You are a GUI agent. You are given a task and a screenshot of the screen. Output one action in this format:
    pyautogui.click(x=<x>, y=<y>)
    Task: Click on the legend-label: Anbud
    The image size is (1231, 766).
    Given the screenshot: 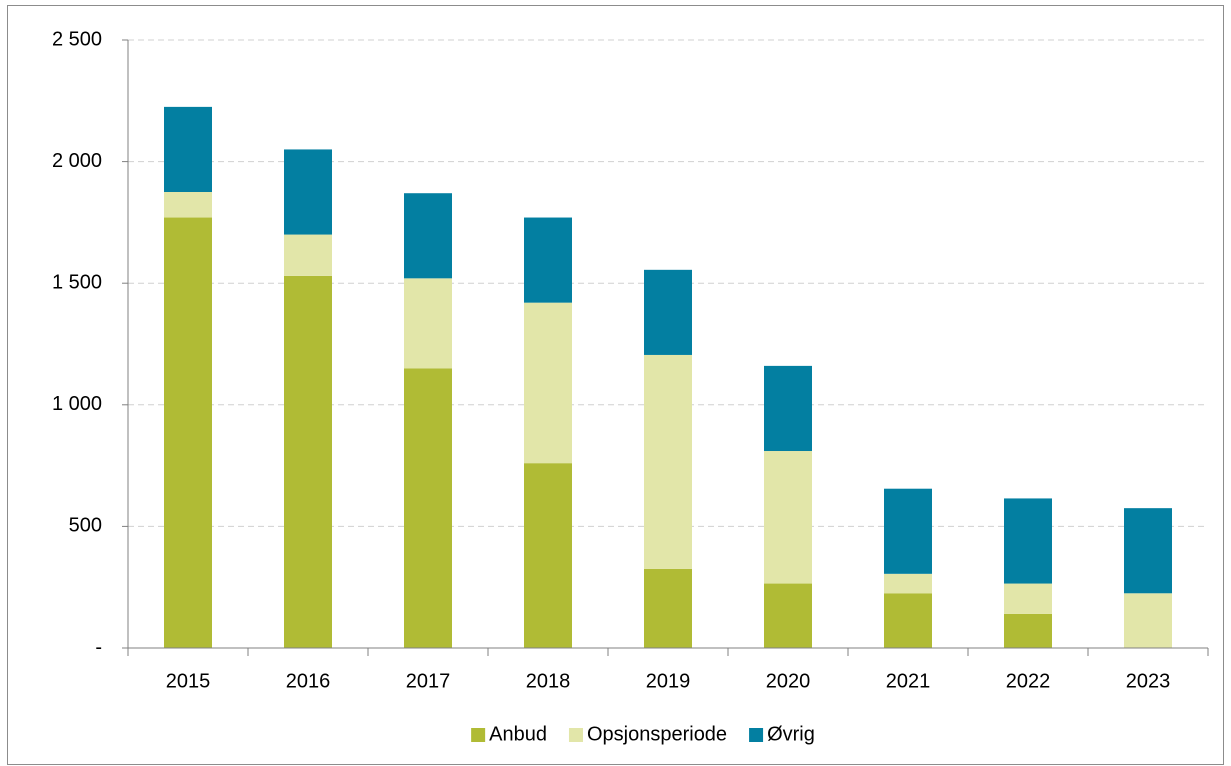 What is the action you would take?
    pyautogui.click(x=518, y=734)
    